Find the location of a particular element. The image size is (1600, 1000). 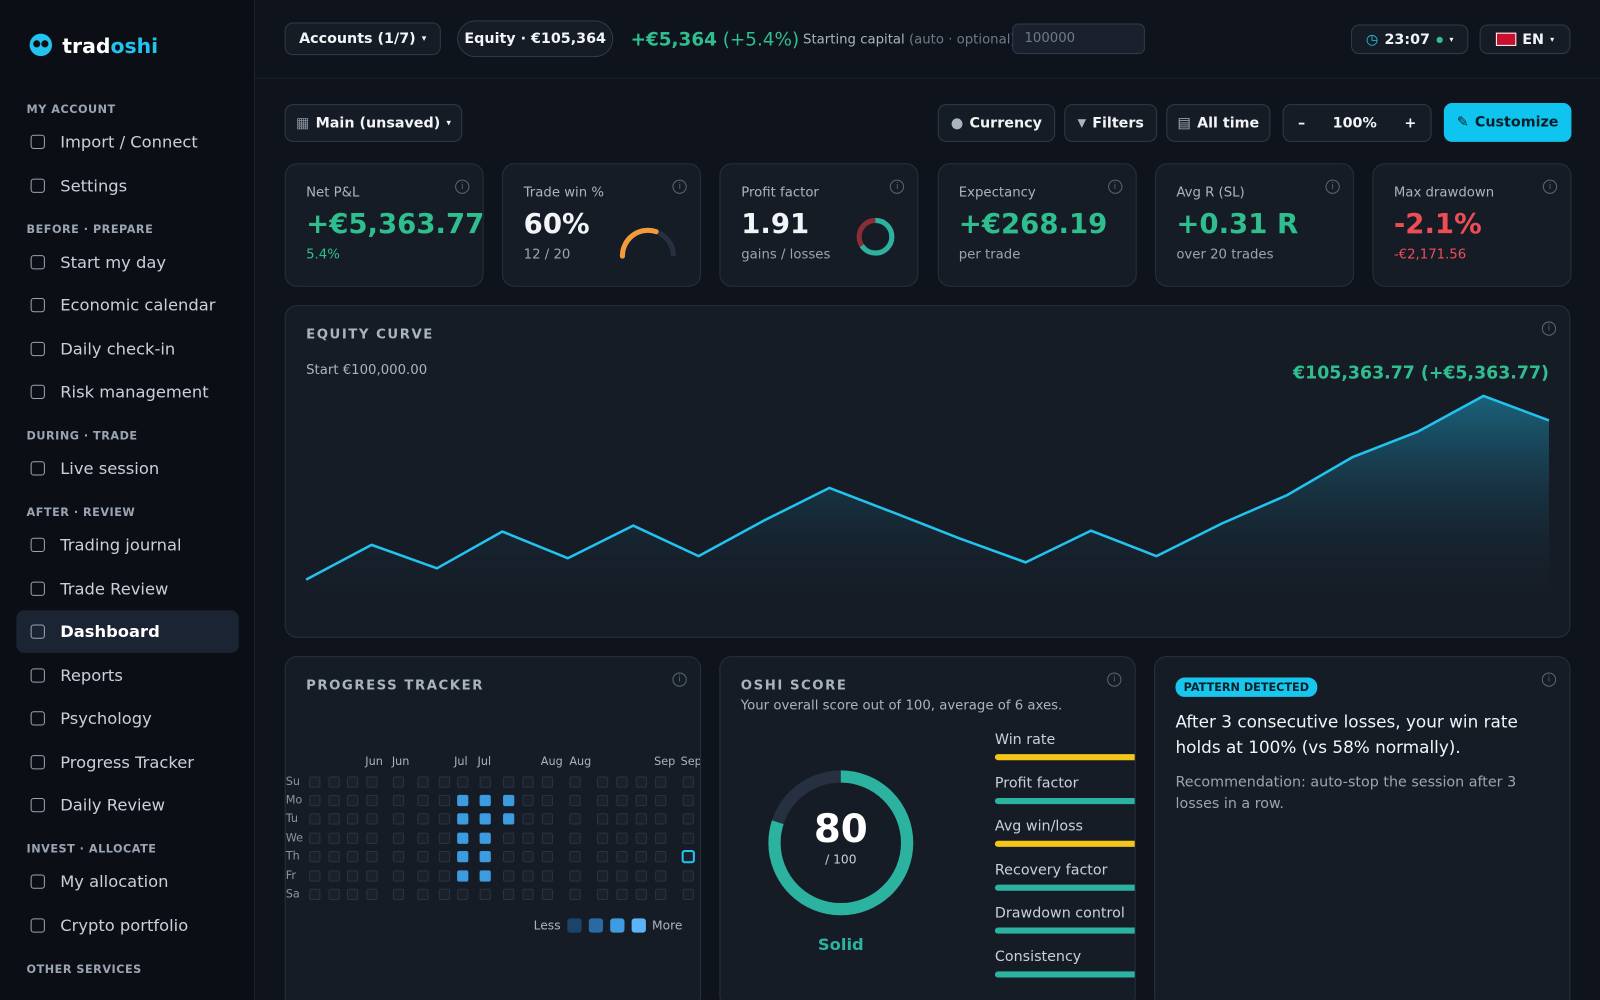

nav-item: Dashboard is located at coordinates (110, 631).